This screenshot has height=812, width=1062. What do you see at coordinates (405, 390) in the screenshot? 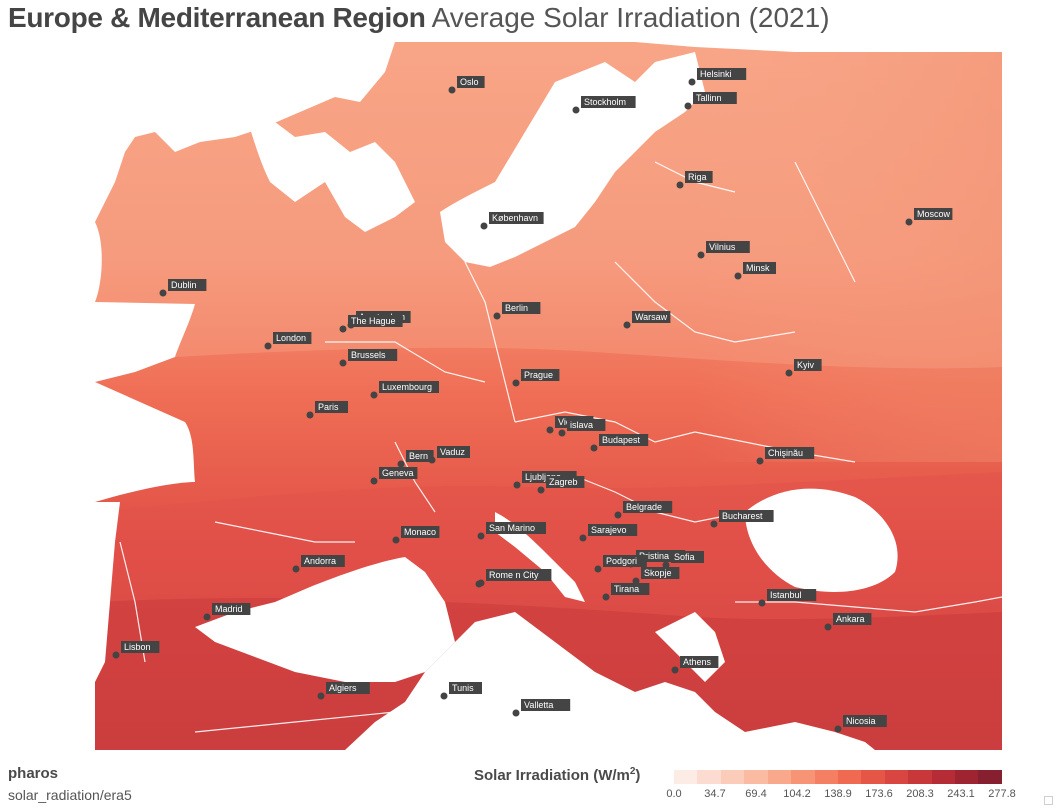
I see `city-marker: Luxembourg` at bounding box center [405, 390].